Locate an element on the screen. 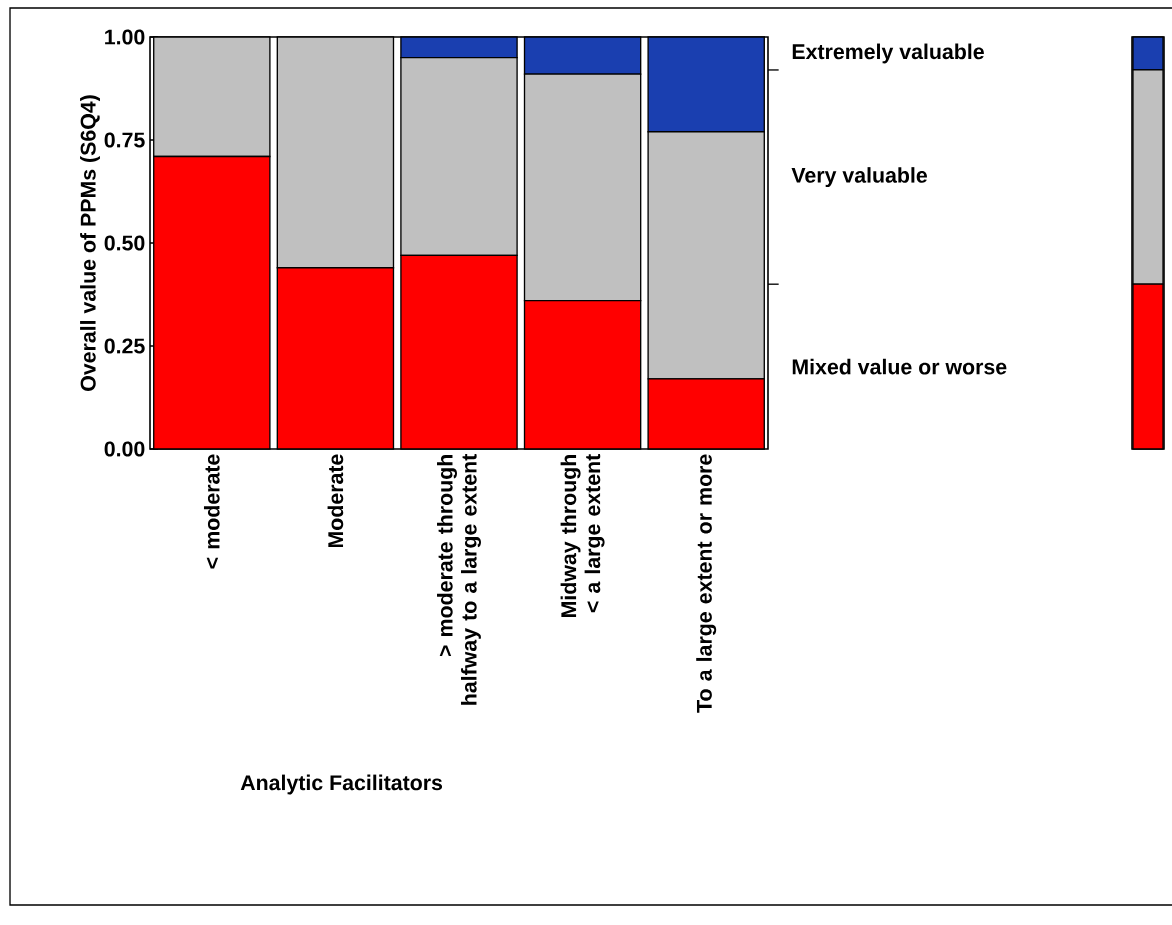 The image size is (1172, 925). y-tick-label: 0.50 is located at coordinates (124, 243).